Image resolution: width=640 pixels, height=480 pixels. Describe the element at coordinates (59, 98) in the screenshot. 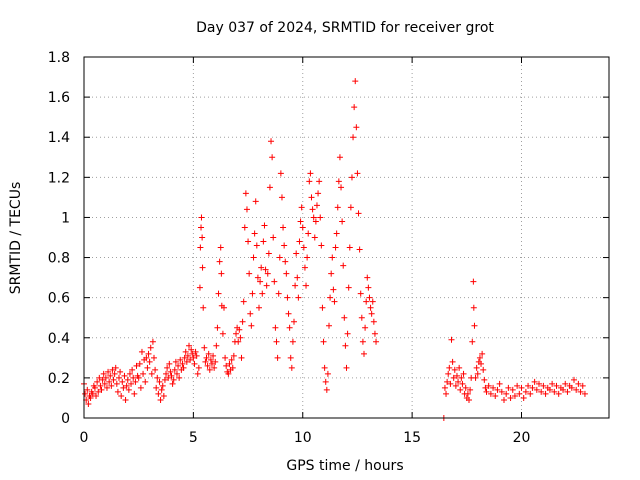

I see `y-tick-label: 1.6` at that location.